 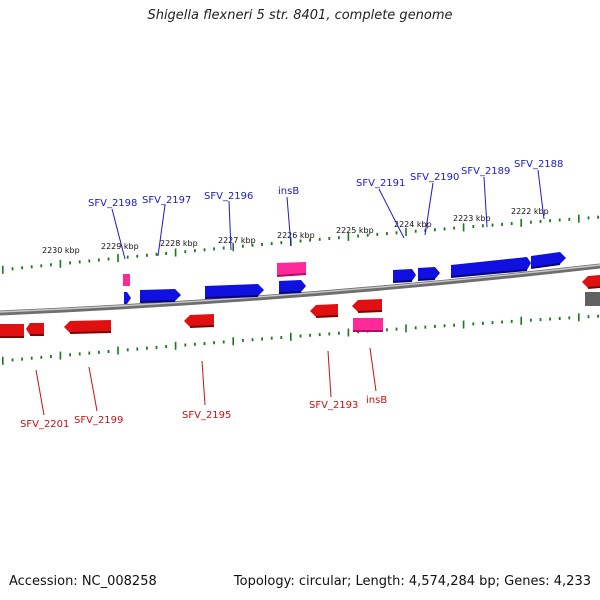 I want to click on gene-label: SFV_2198, so click(x=112, y=203).